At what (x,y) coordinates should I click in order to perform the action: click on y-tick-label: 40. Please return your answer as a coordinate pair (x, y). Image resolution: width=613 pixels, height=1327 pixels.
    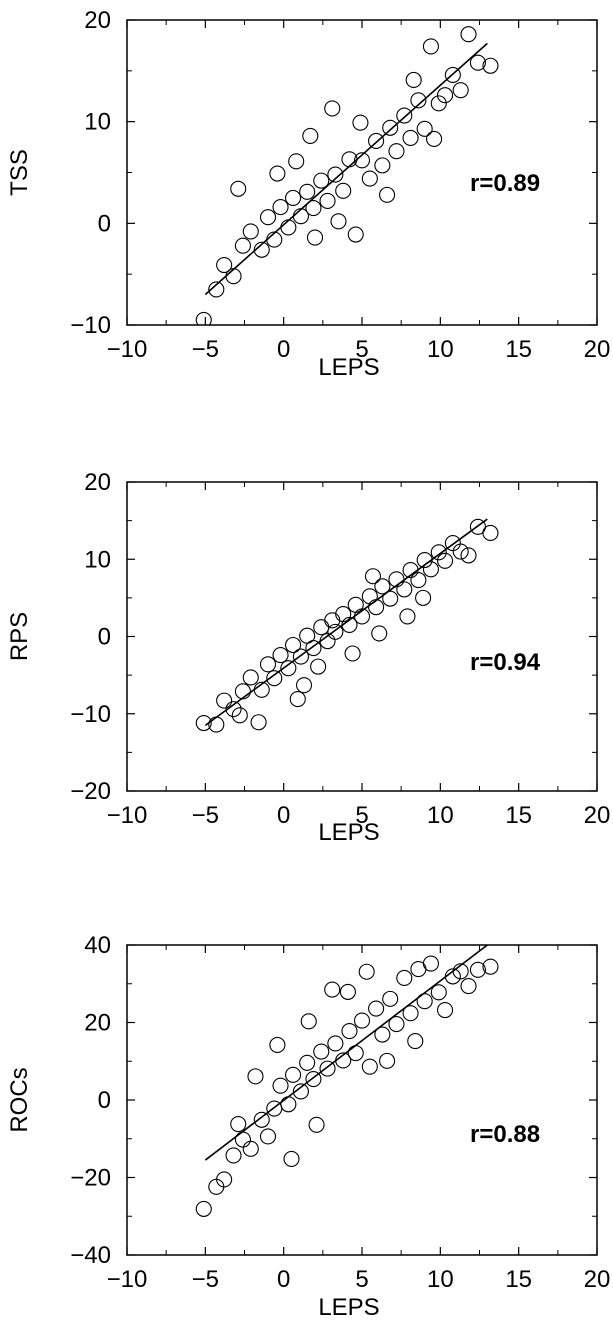
    Looking at the image, I should click on (97, 945).